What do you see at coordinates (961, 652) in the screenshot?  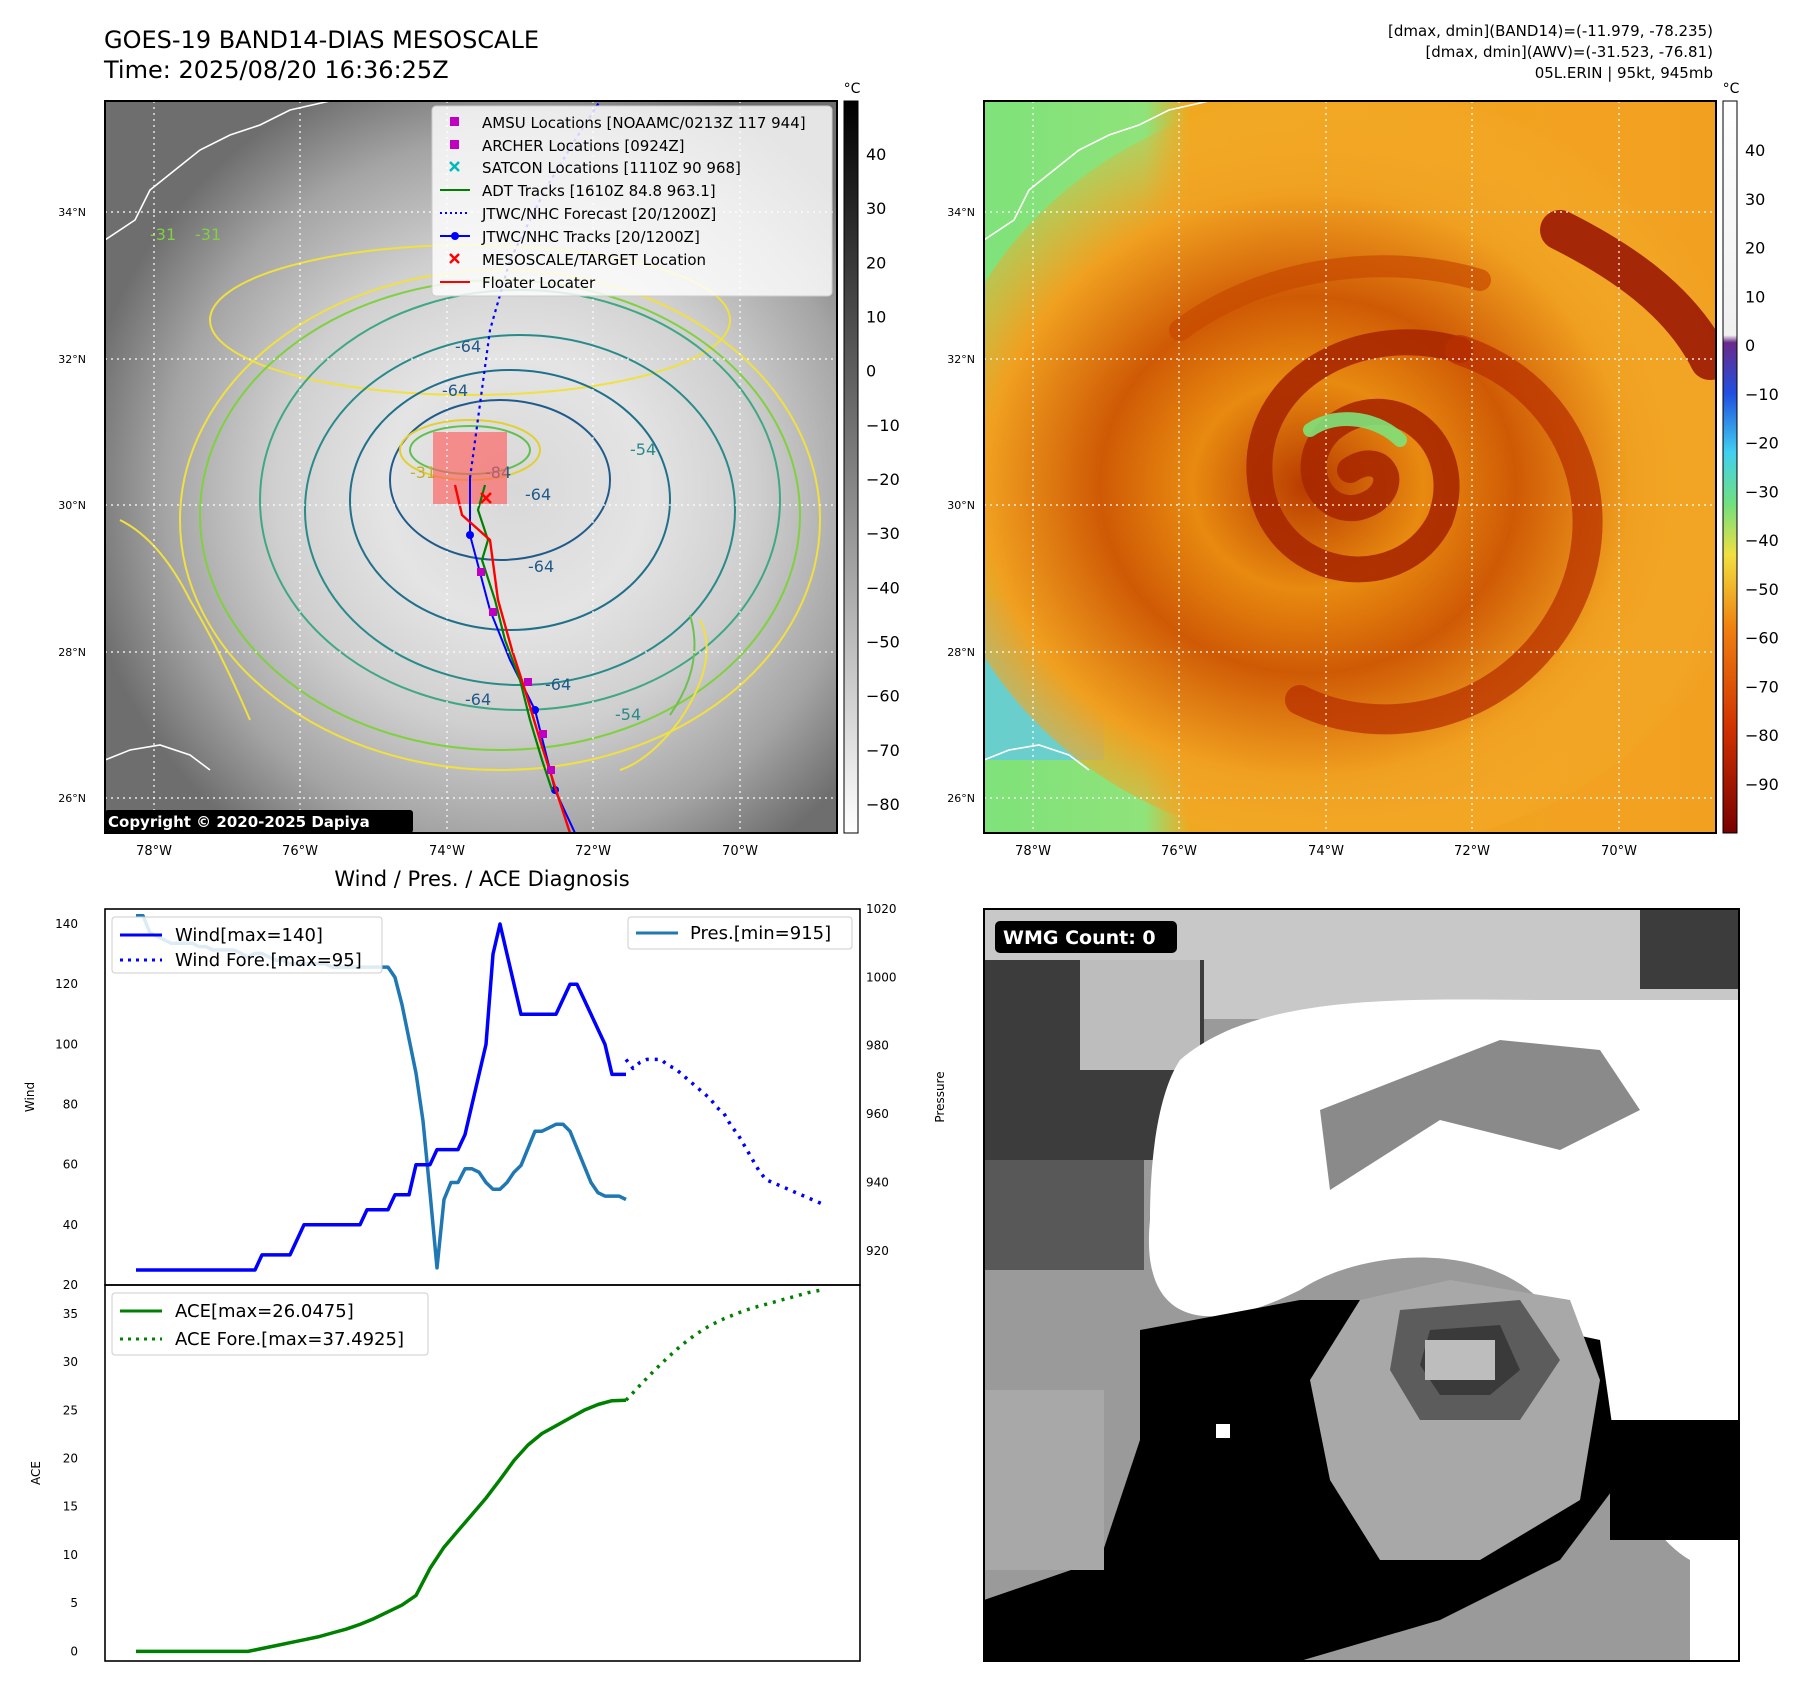 I see `lat-label: 28°N` at bounding box center [961, 652].